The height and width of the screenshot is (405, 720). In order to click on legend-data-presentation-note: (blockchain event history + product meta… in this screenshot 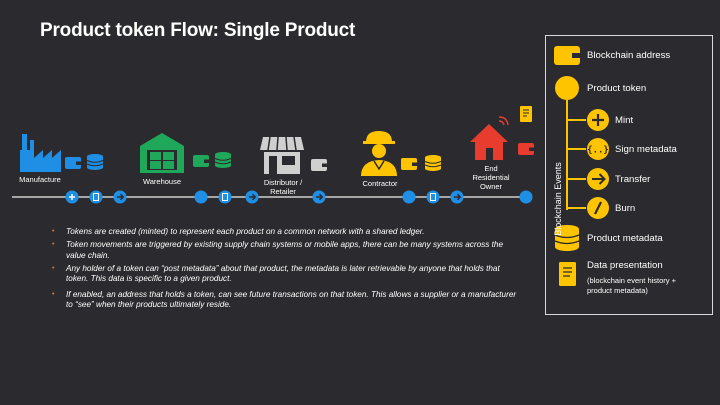, I will do `click(632, 285)`.